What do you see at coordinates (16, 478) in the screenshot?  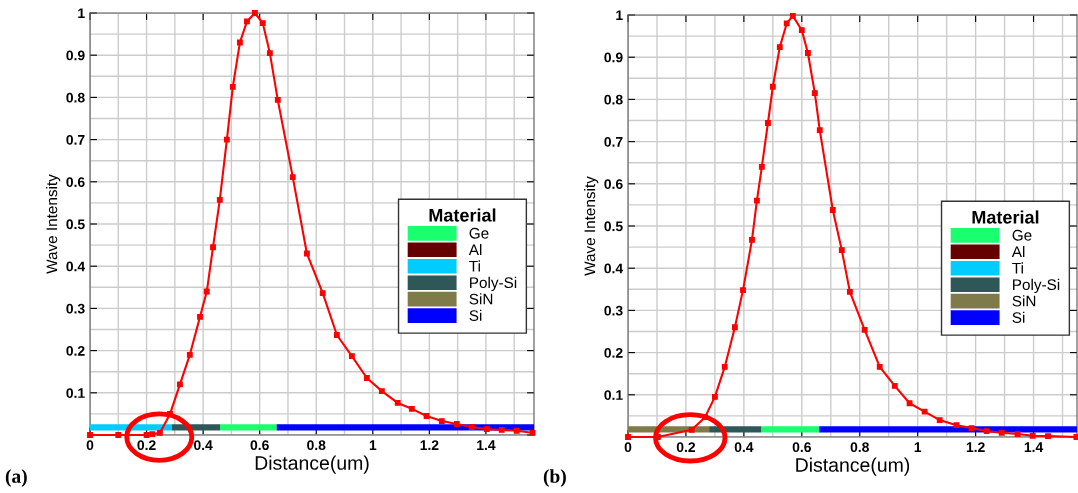 I see `text: (a)` at bounding box center [16, 478].